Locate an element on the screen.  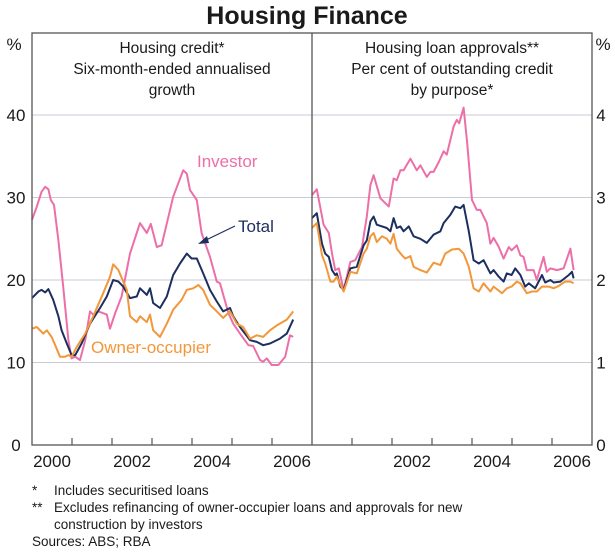
right-unit-label: % is located at coordinates (602, 44).